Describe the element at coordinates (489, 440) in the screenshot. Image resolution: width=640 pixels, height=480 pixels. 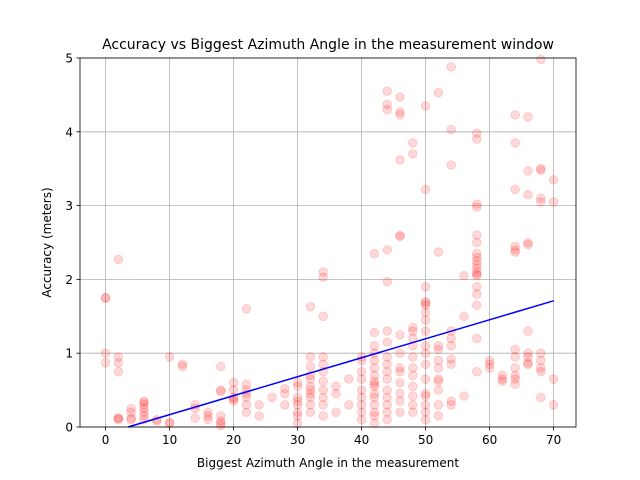
I see `x-tick-label: 60` at that location.